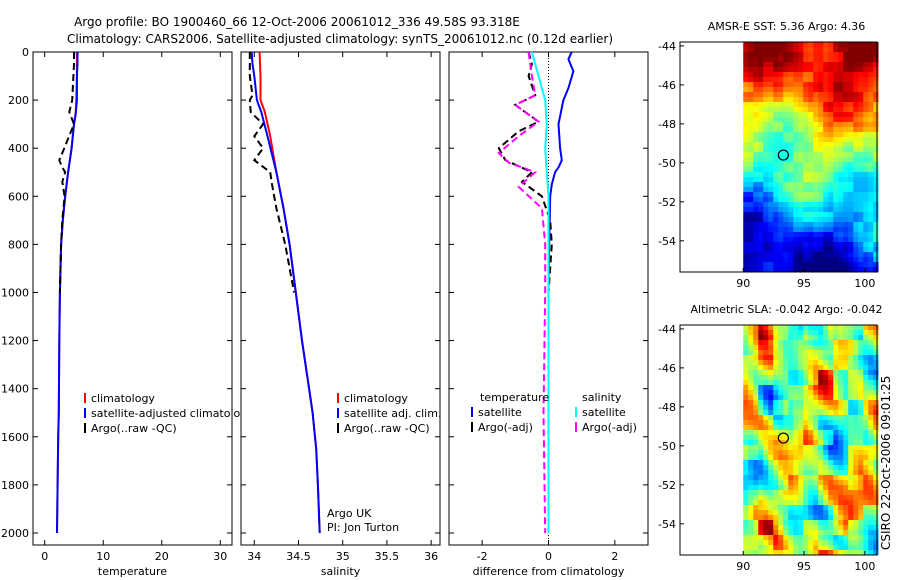 This screenshot has height=580, width=900. What do you see at coordinates (67, 172) in the screenshot?
I see `series-line` at bounding box center [67, 172].